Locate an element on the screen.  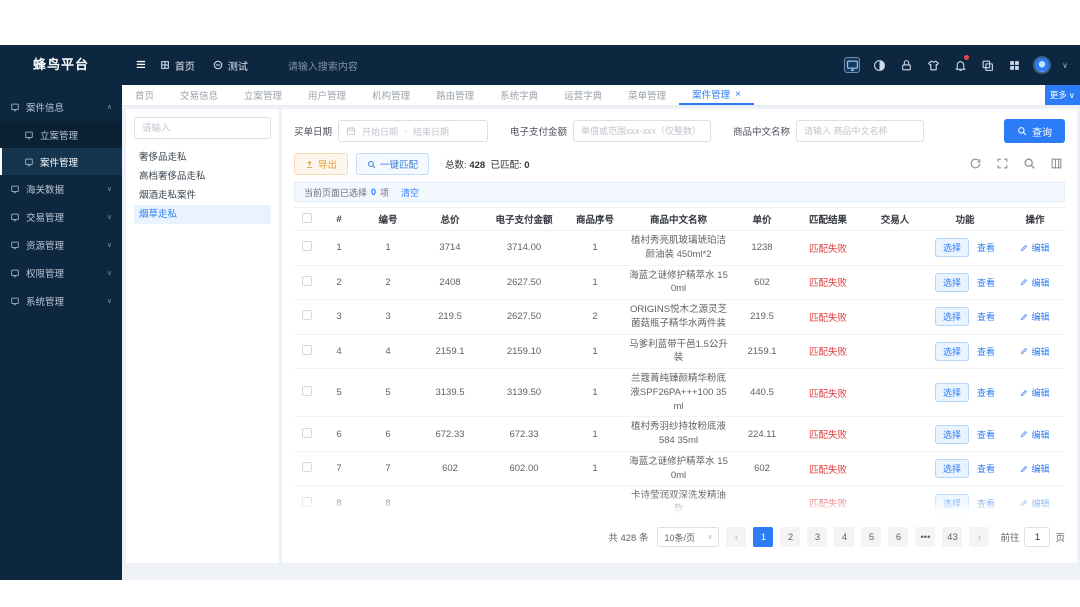
tab-item: 交易信息 is located at coordinates (199, 95).